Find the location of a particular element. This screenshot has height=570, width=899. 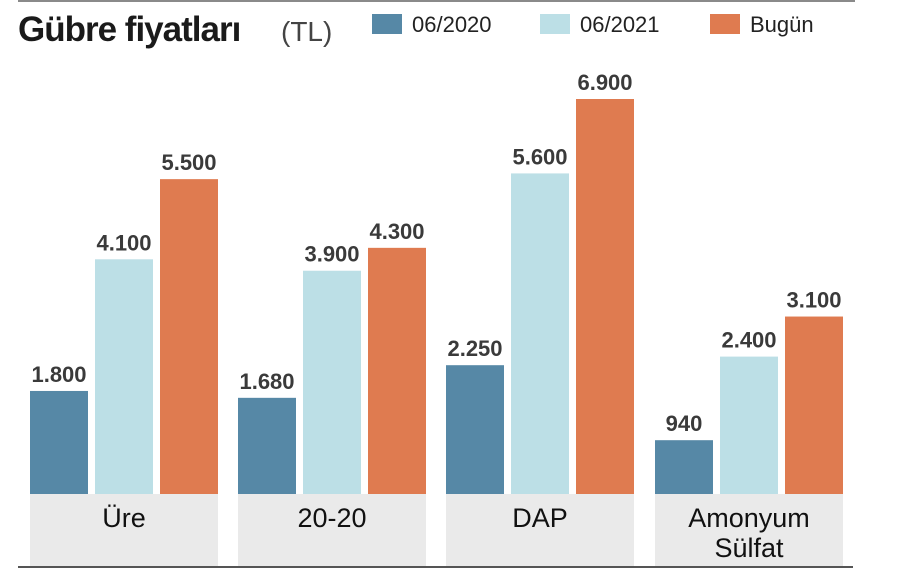

value-label-2021-2: 3.900 is located at coordinates (331, 254).